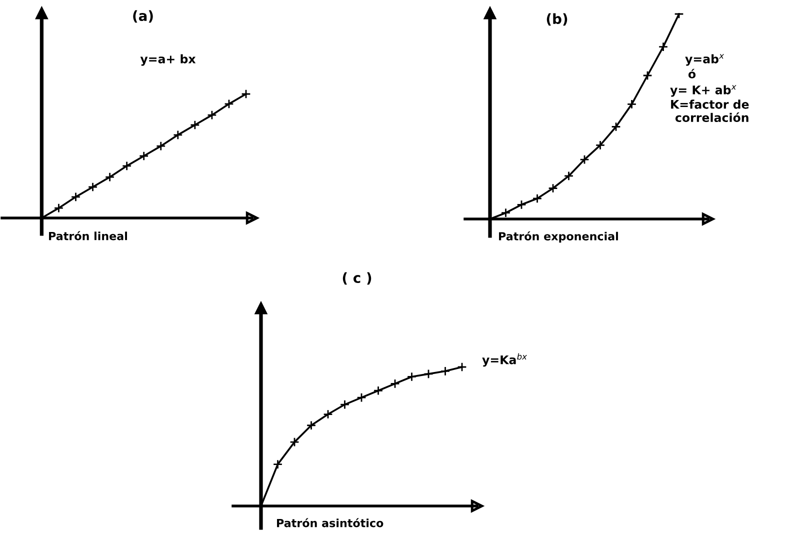  I want to click on annotation: y=ab$^{x}$, so click(704, 60).